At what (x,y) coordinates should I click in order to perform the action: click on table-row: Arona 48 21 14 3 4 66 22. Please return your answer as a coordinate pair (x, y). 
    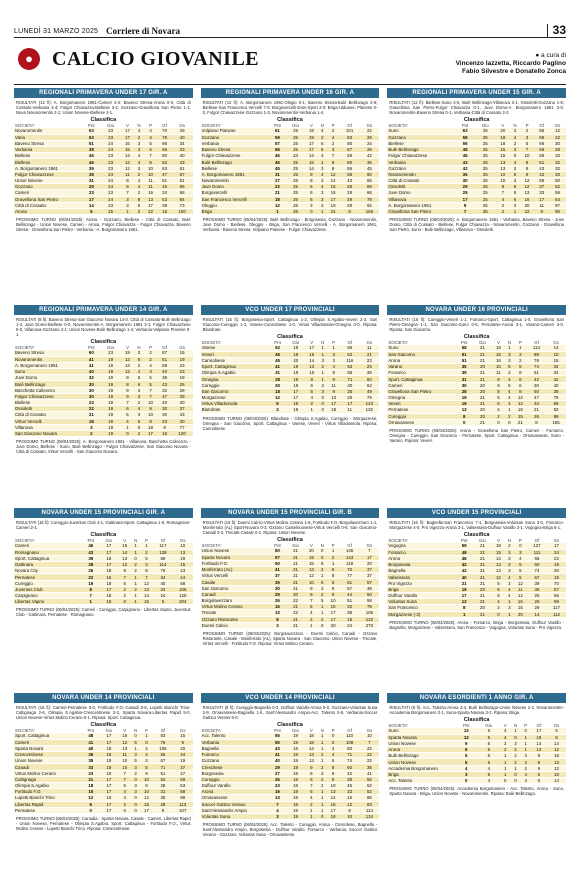
    Looking at the image, I should click on (476, 559).